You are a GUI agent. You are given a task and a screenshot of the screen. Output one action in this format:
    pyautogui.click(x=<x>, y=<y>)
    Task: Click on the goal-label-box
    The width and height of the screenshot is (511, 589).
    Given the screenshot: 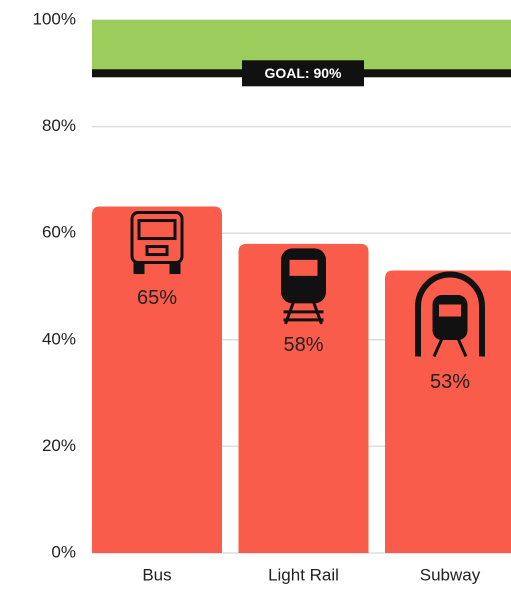 What is the action you would take?
    pyautogui.click(x=303, y=73)
    